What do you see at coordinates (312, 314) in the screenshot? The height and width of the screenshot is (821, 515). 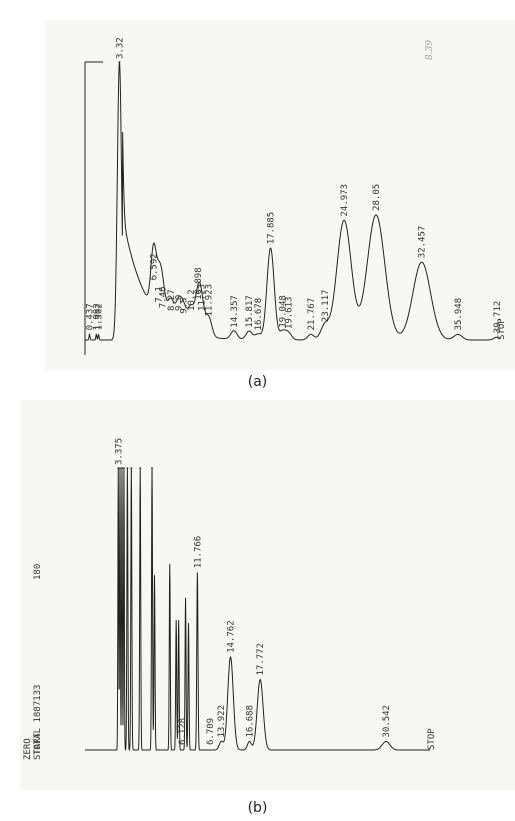 I see `peak-label: 21.767` at bounding box center [312, 314].